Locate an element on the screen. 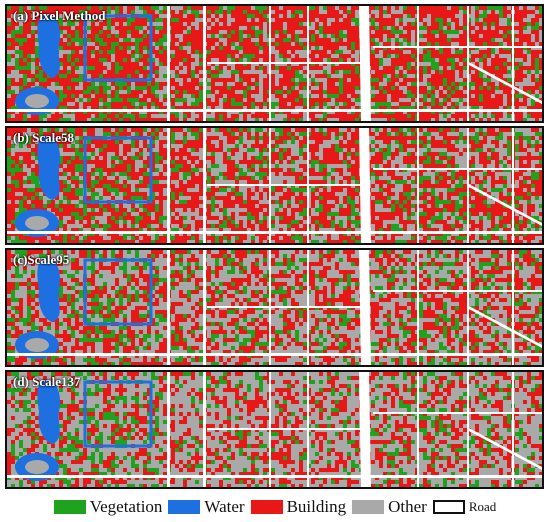 This screenshot has width=550, height=522. panel-label-d: (d) Scale137 is located at coordinates (47, 381).